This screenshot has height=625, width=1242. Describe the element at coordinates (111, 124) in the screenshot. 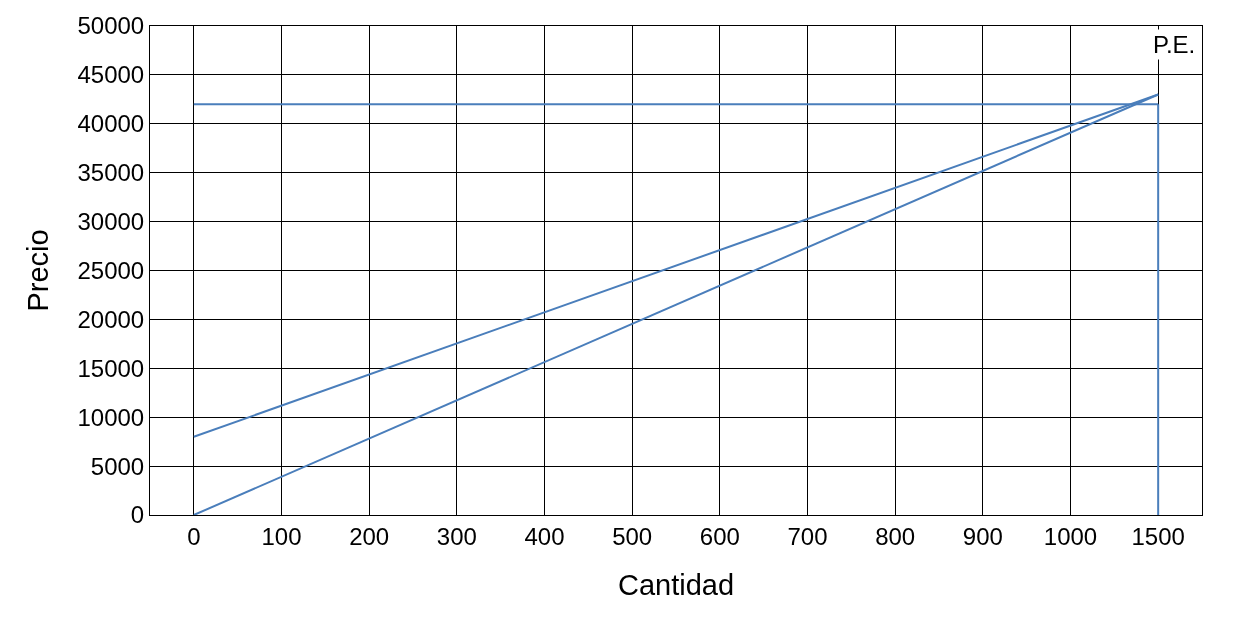

I see `y-tick-label: 40000` at that location.